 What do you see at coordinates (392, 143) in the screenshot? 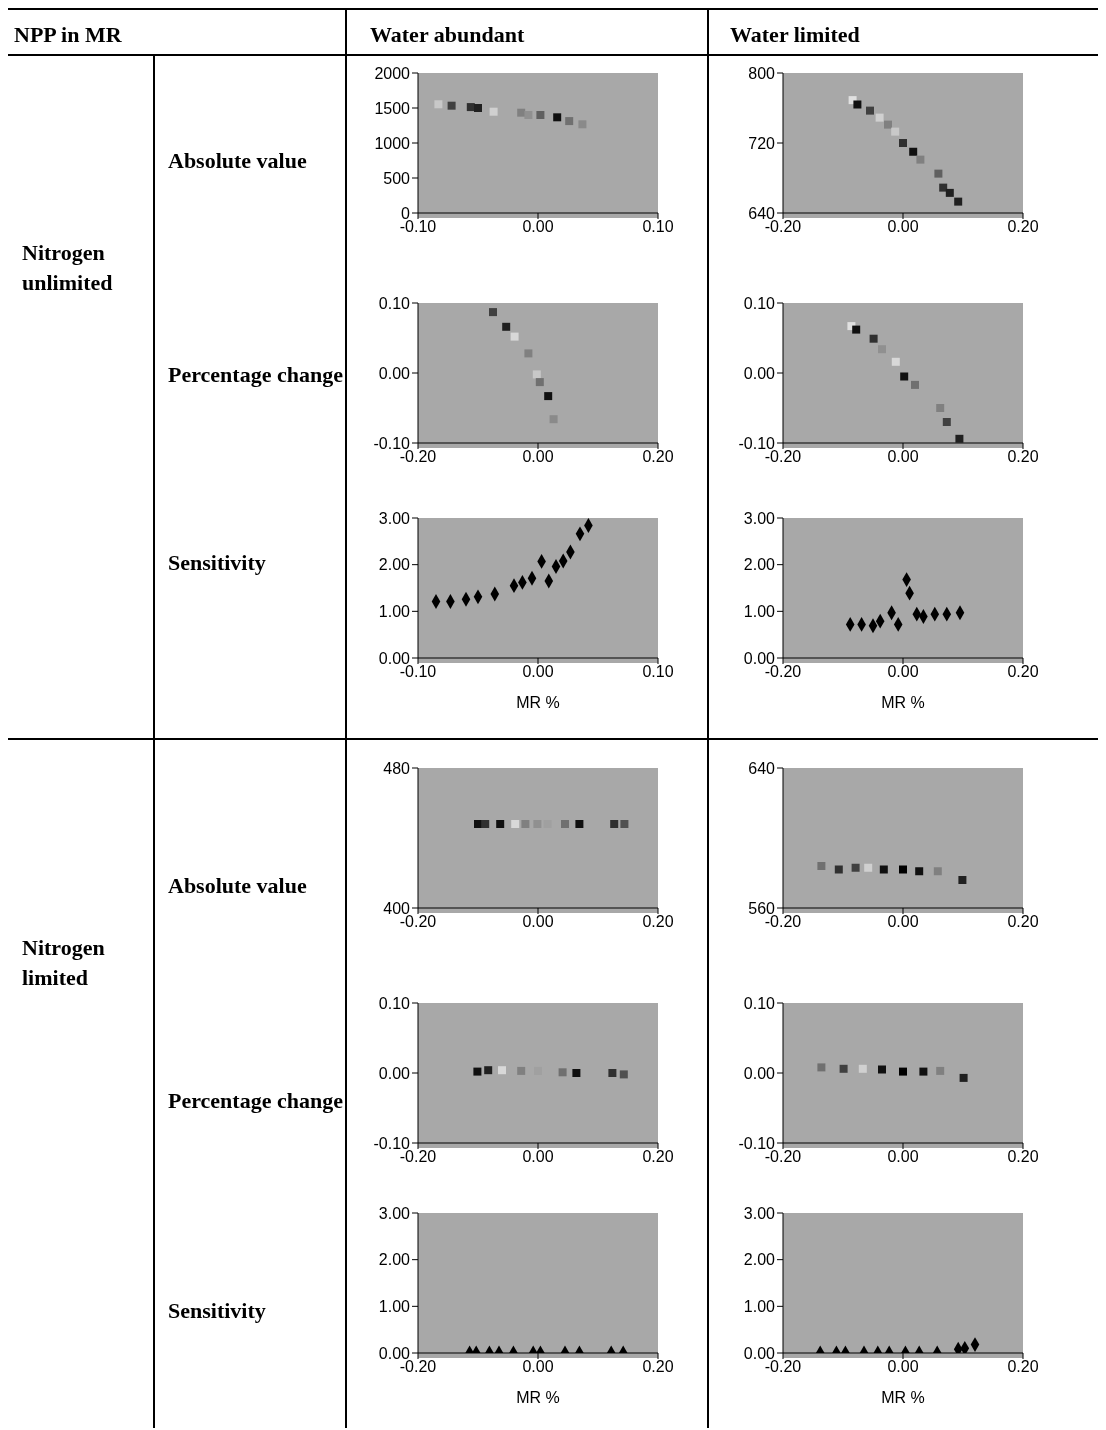
I see `y-tick-label: 1000` at bounding box center [392, 143].